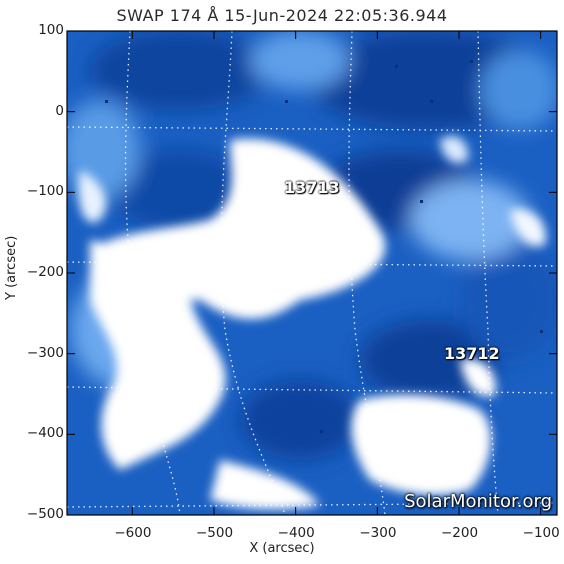 The height and width of the screenshot is (564, 564). Describe the element at coordinates (282, 15) in the screenshot. I see `image-title: SWAP 174 Å 15-Jun-2024 22:05:36.944` at that location.